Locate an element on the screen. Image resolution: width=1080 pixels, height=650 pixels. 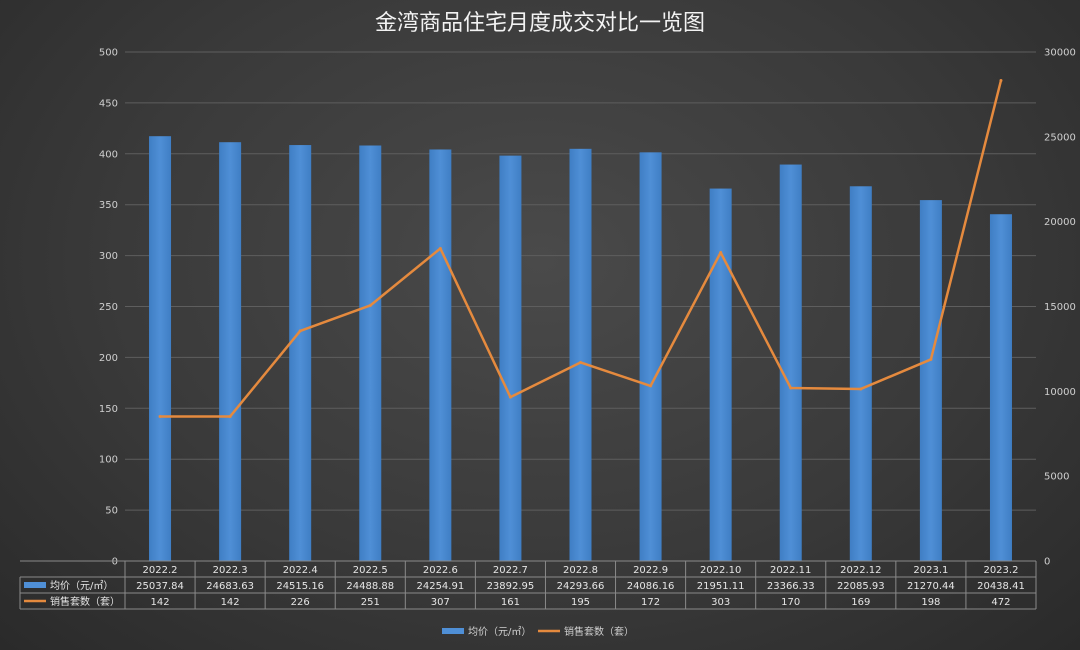
bar-2022.3 is located at coordinates (230, 351).